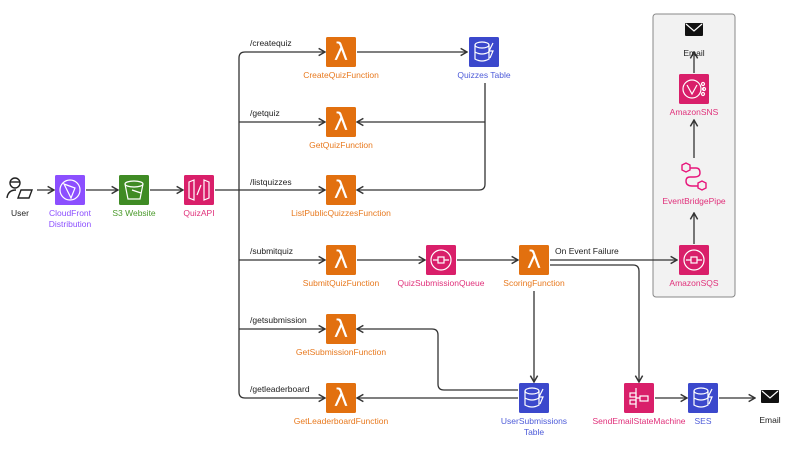 The height and width of the screenshot is (450, 800). Describe the element at coordinates (694, 112) in the screenshot. I see `node-label: AmazonSNS` at that location.